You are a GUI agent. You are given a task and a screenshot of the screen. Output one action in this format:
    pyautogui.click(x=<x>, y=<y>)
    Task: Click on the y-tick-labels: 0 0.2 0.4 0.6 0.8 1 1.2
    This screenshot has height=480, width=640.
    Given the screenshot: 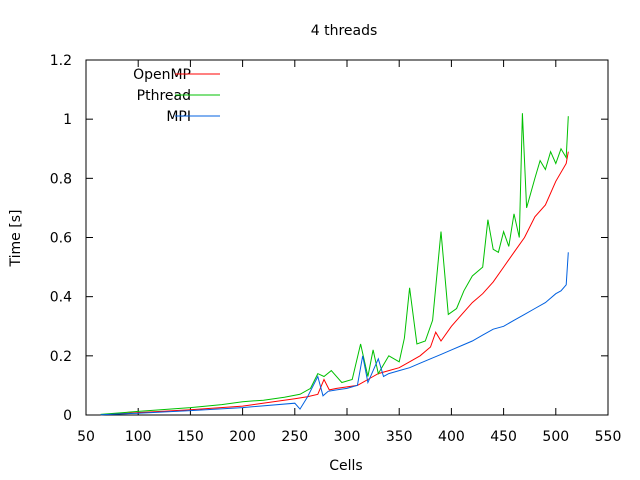 What is the action you would take?
    pyautogui.click(x=61, y=238)
    